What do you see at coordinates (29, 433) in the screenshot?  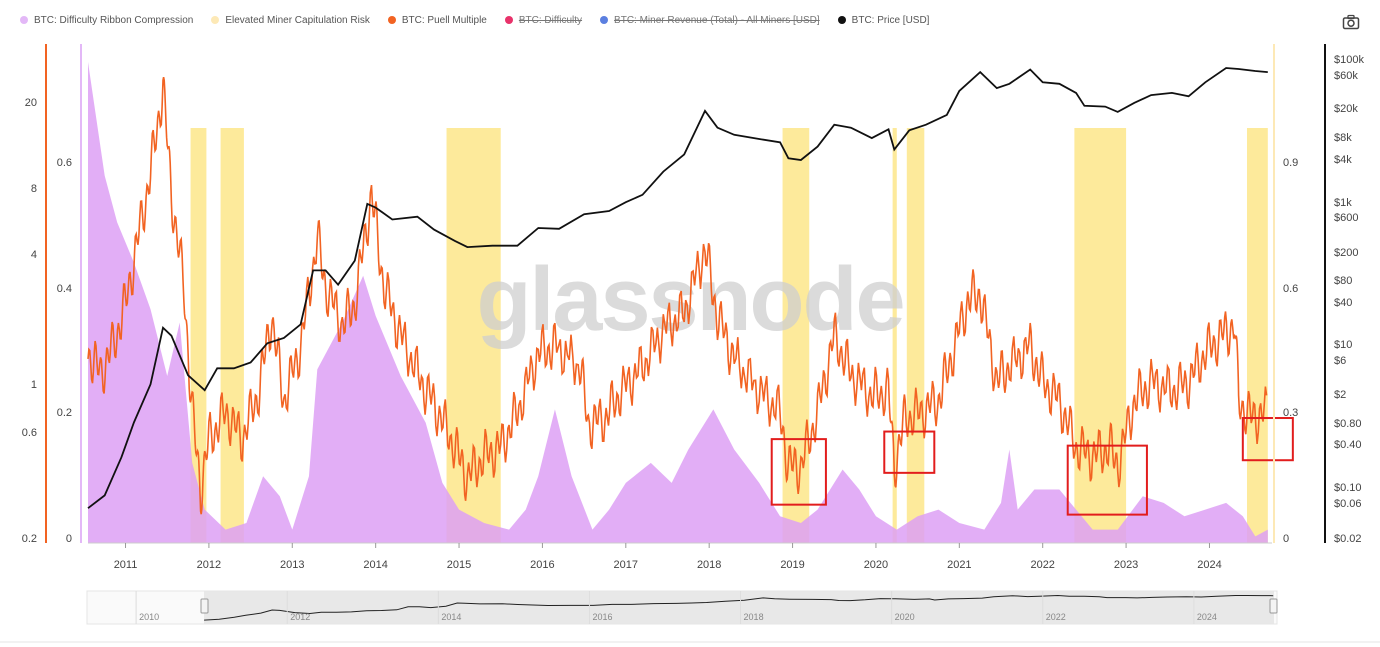 I see `puell-tick-label: 0.6` at bounding box center [29, 433].